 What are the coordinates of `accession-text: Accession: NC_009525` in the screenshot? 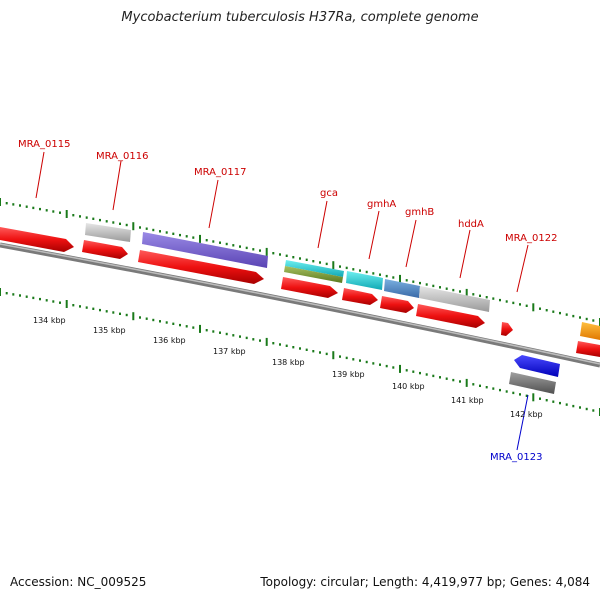 It's located at (78, 582).